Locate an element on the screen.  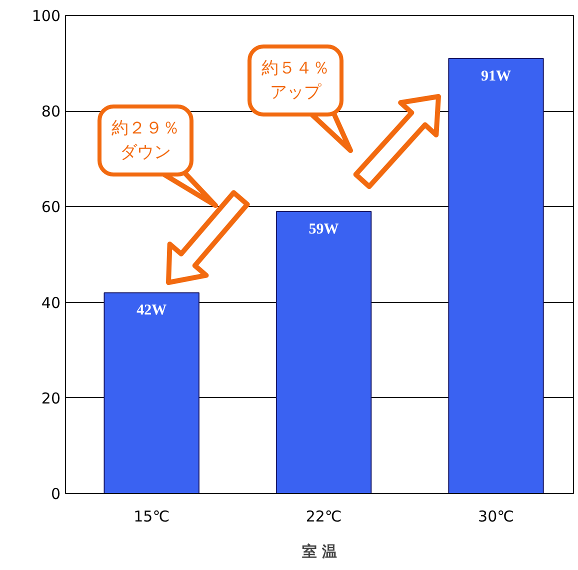
y-tick-label: 100 is located at coordinates (46, 16).